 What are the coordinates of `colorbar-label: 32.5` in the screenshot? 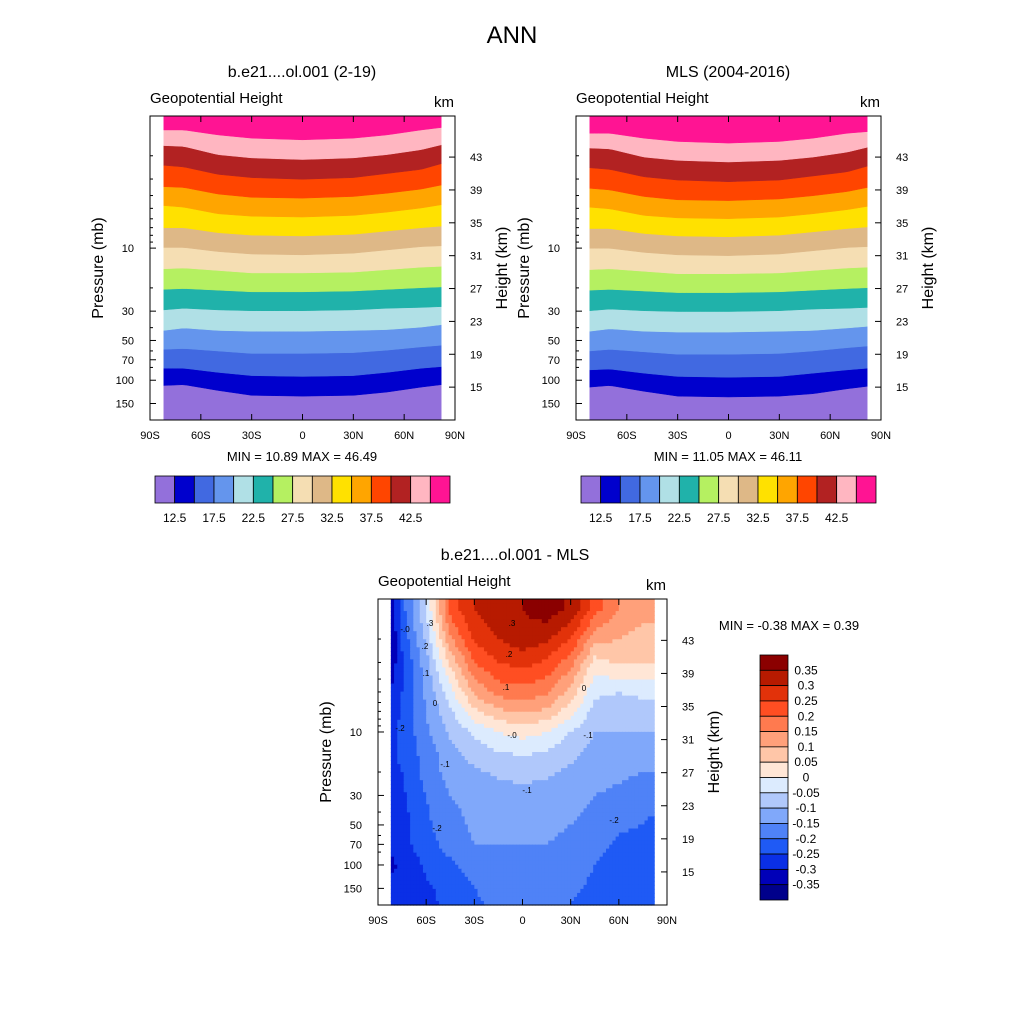 It's located at (758, 518).